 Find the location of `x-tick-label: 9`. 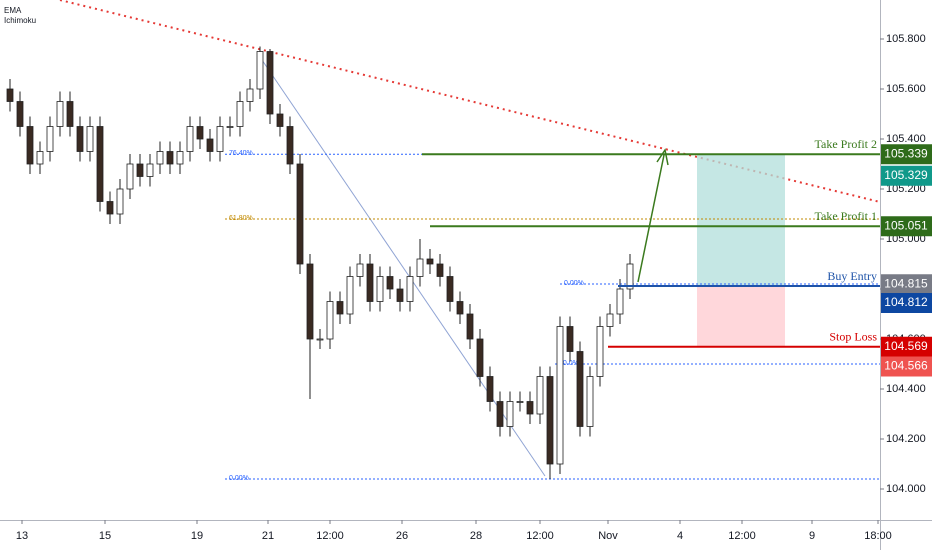

x-tick-label: 9 is located at coordinates (812, 536).